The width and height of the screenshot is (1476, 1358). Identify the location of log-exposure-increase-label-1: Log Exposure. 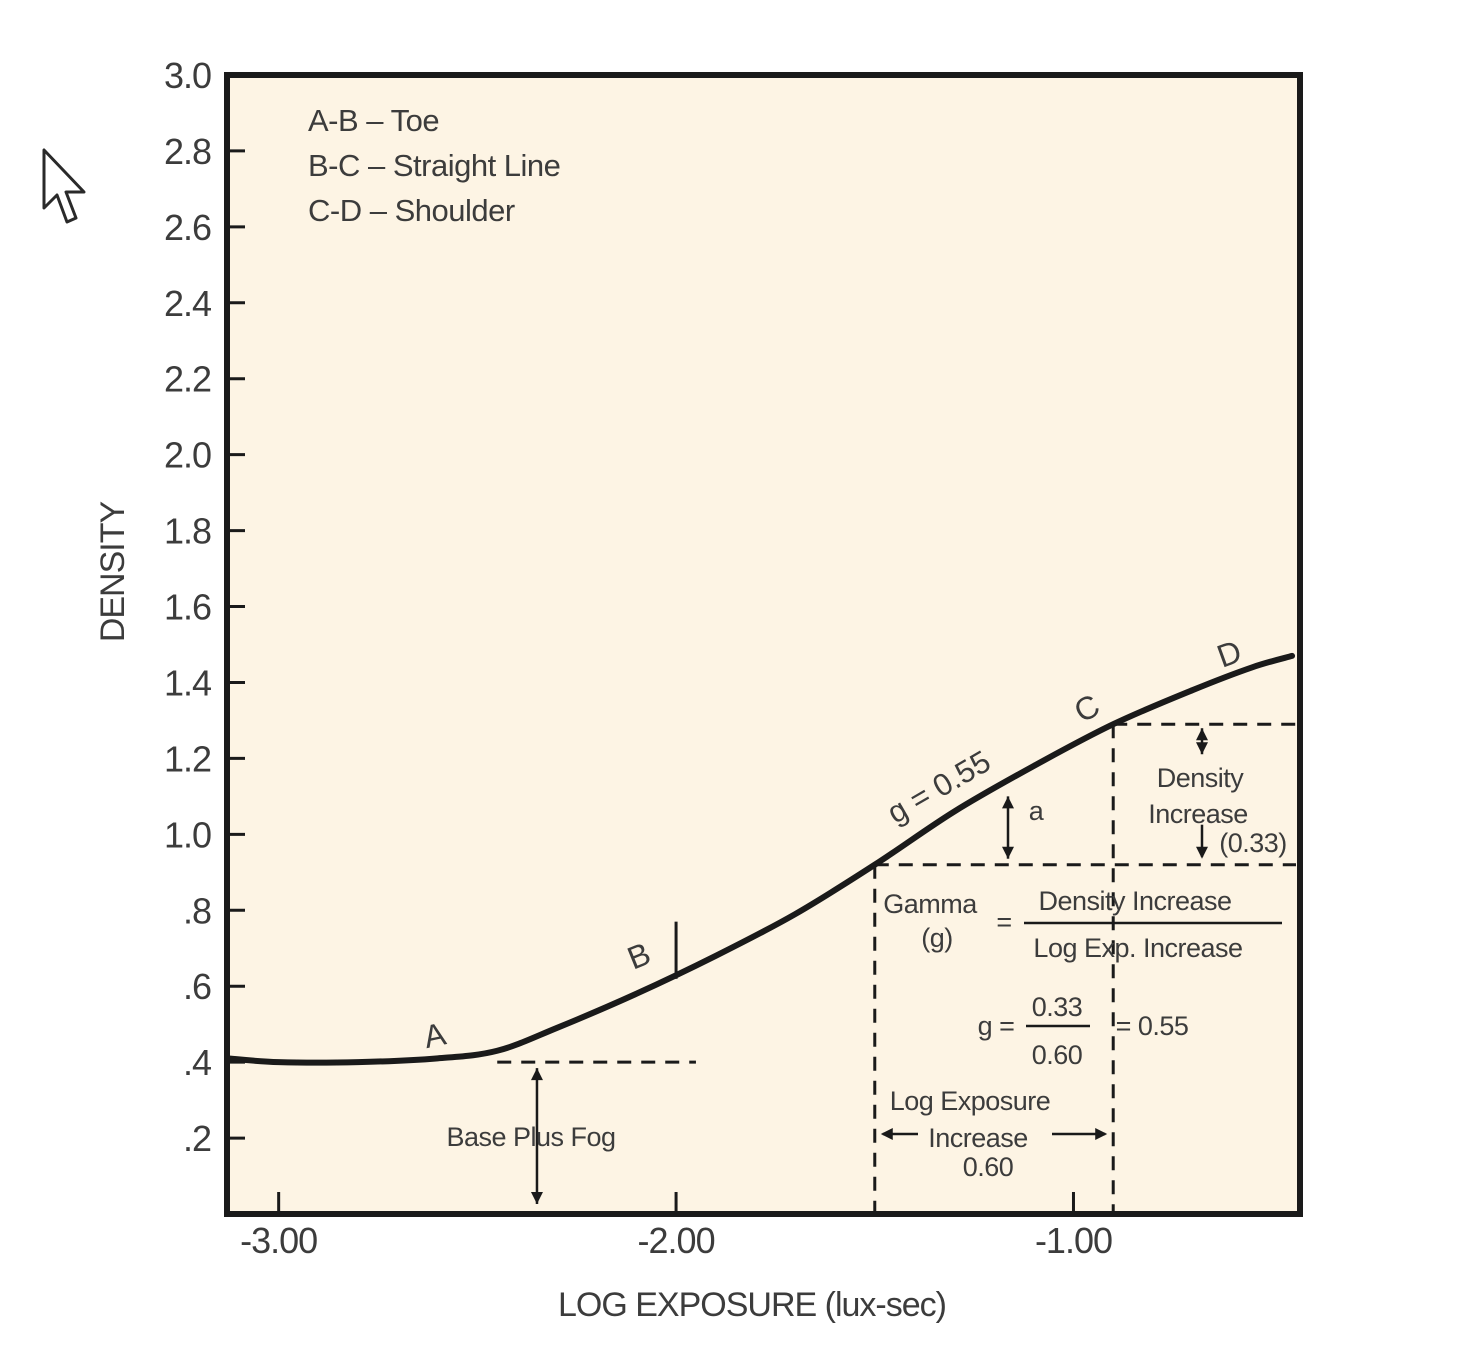
(970, 1101).